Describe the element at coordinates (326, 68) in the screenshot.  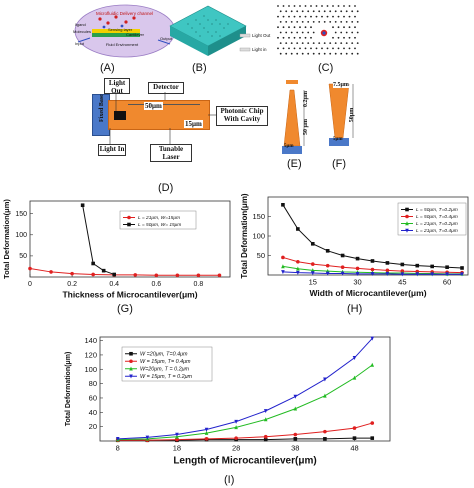
I see `panel-label-c: (C)` at that location.